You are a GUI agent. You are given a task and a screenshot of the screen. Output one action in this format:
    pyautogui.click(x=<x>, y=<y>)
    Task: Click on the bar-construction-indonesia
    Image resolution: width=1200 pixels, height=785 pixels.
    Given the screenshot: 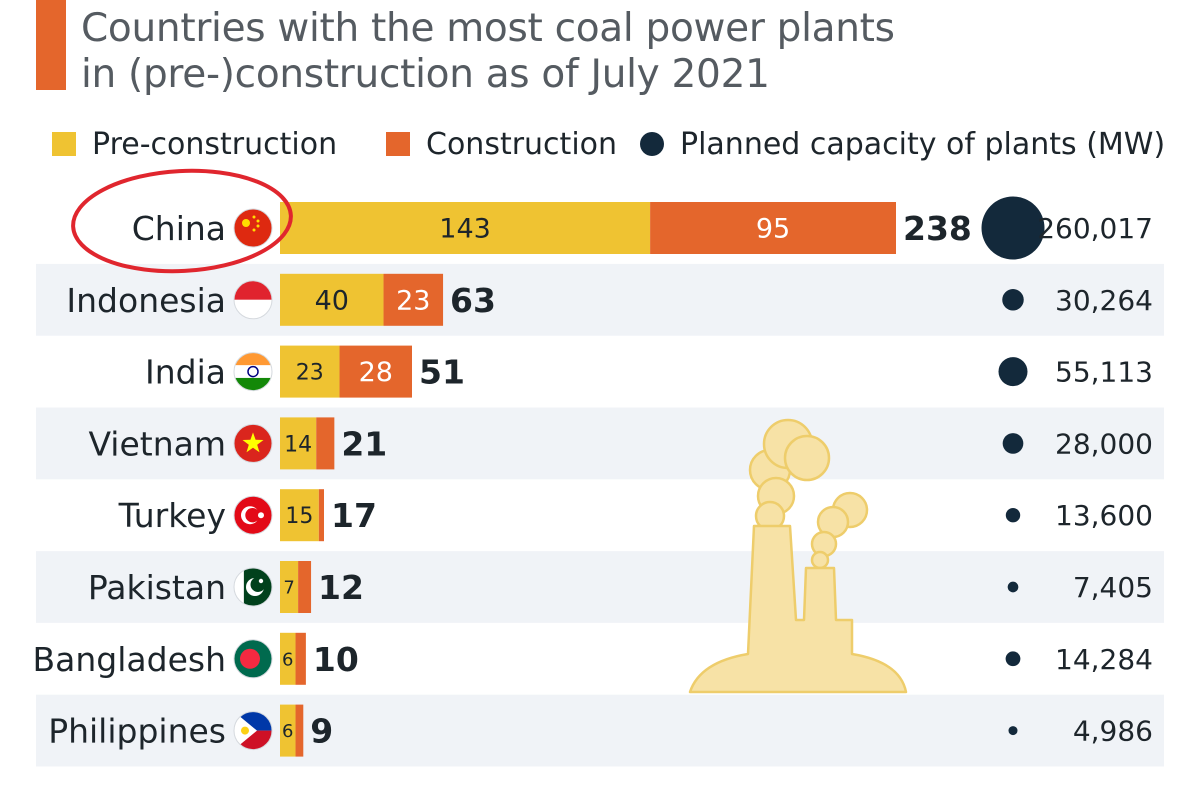 What is the action you would take?
    pyautogui.click(x=413, y=299)
    